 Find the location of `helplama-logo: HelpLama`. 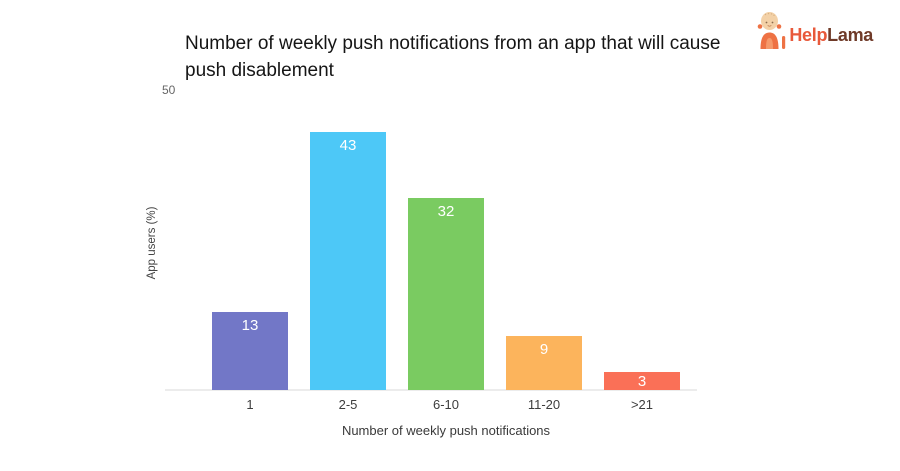

helplama-logo: HelpLama is located at coordinates (814, 31).